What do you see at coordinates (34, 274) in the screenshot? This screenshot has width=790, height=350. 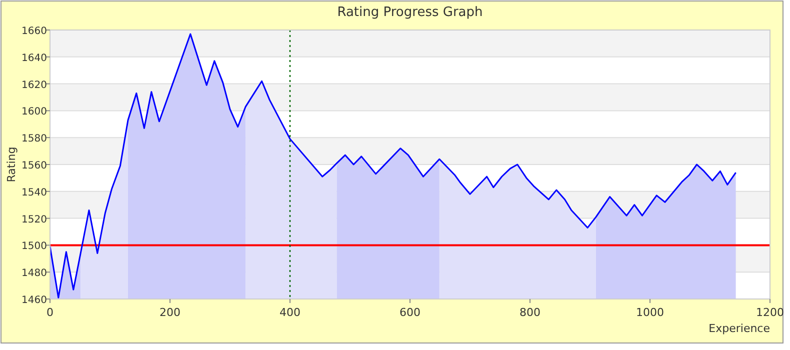 I see `y-tick-label: 1480` at bounding box center [34, 274].